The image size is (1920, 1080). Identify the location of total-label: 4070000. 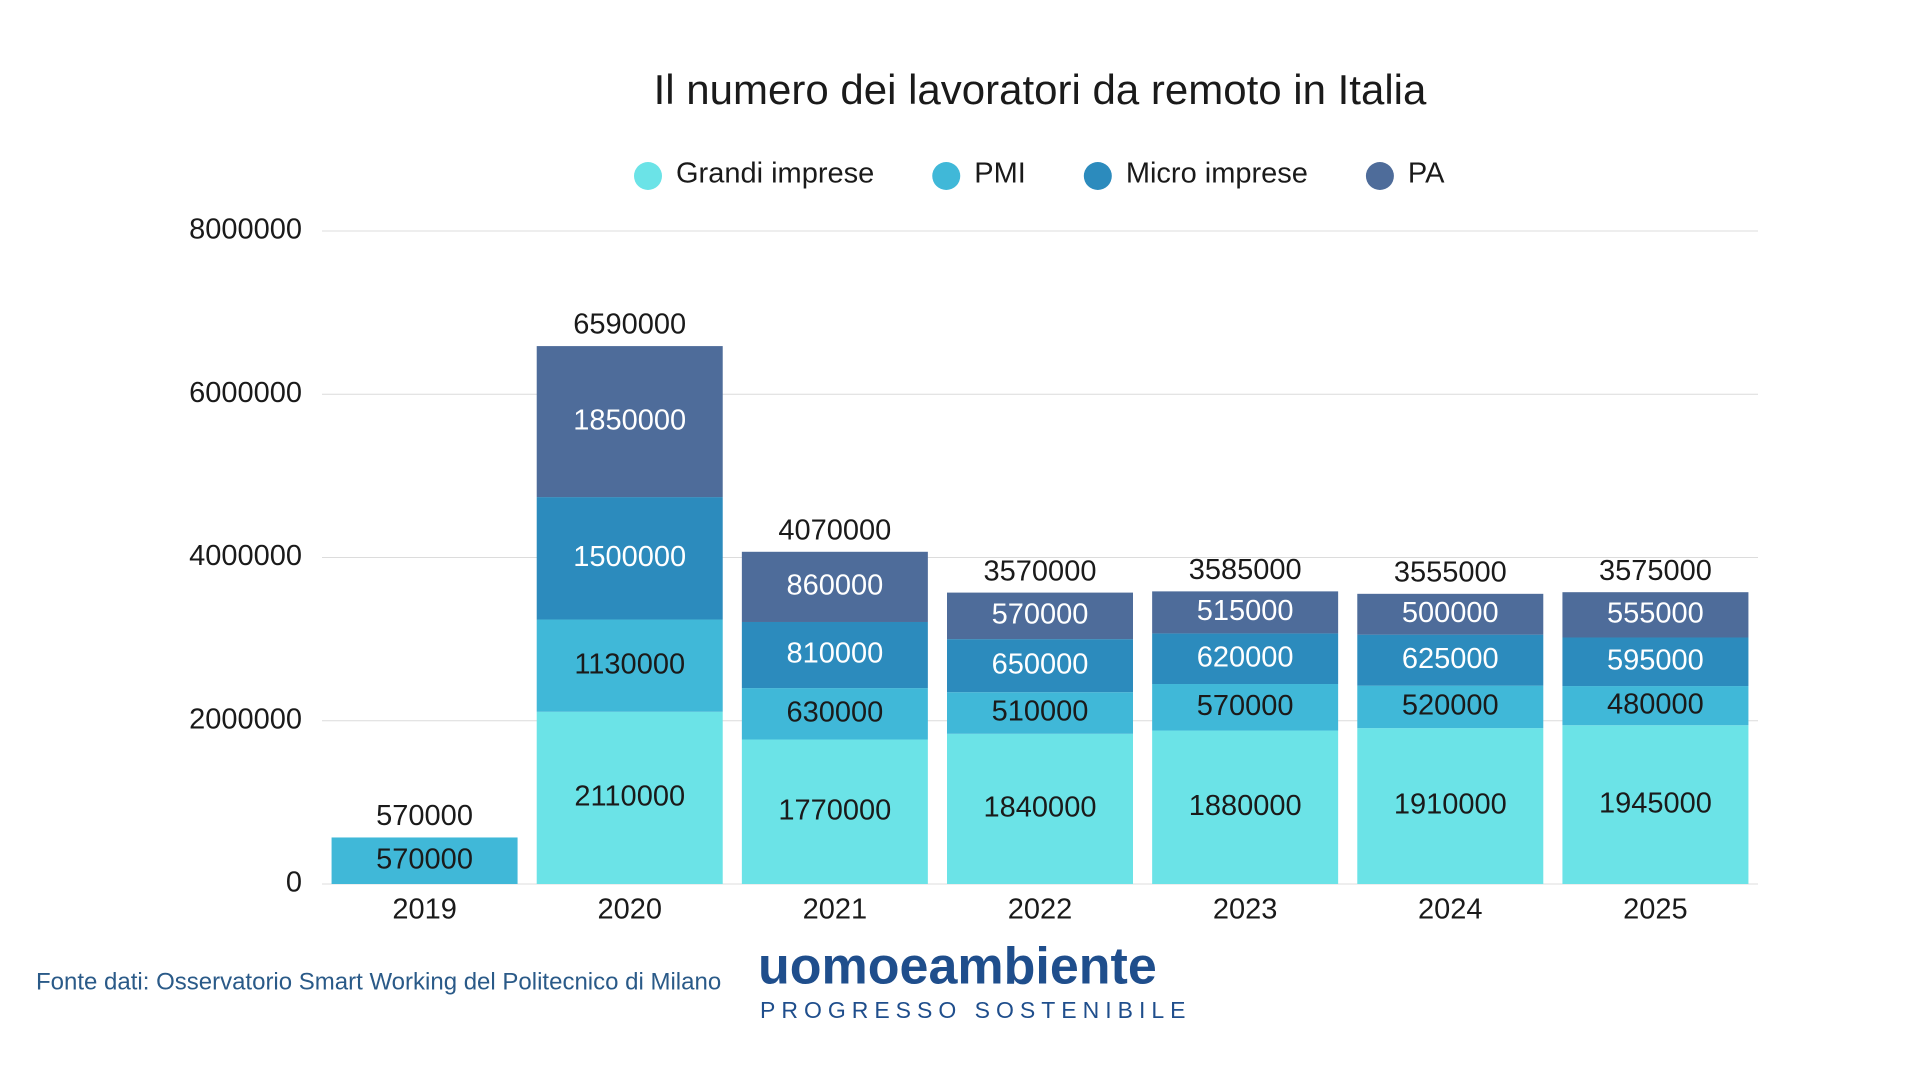
(834, 530).